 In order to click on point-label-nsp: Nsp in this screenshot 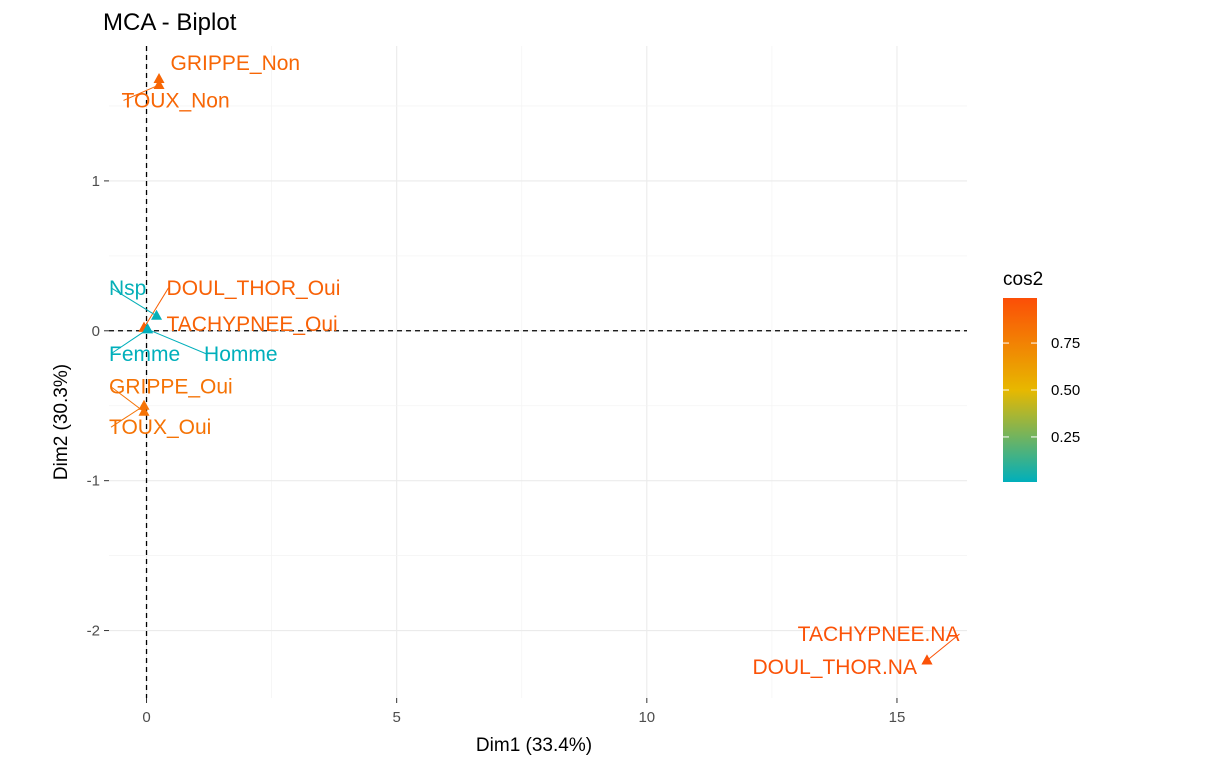, I will do `click(127, 288)`.